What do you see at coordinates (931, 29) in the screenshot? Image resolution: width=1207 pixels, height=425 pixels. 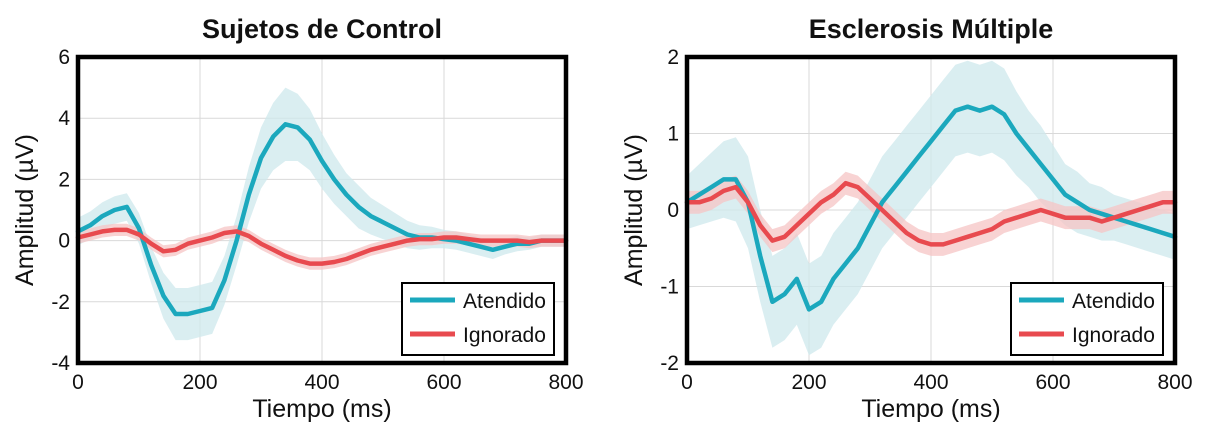 I see `chart-title: Esclerosis Múltiple` at bounding box center [931, 29].